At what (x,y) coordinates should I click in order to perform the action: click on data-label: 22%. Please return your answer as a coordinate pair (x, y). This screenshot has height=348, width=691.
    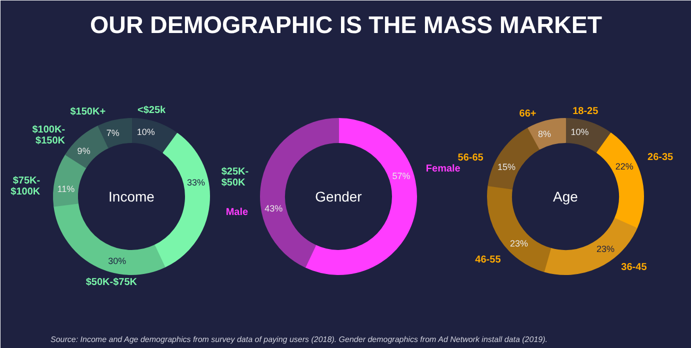
    Looking at the image, I should click on (624, 167).